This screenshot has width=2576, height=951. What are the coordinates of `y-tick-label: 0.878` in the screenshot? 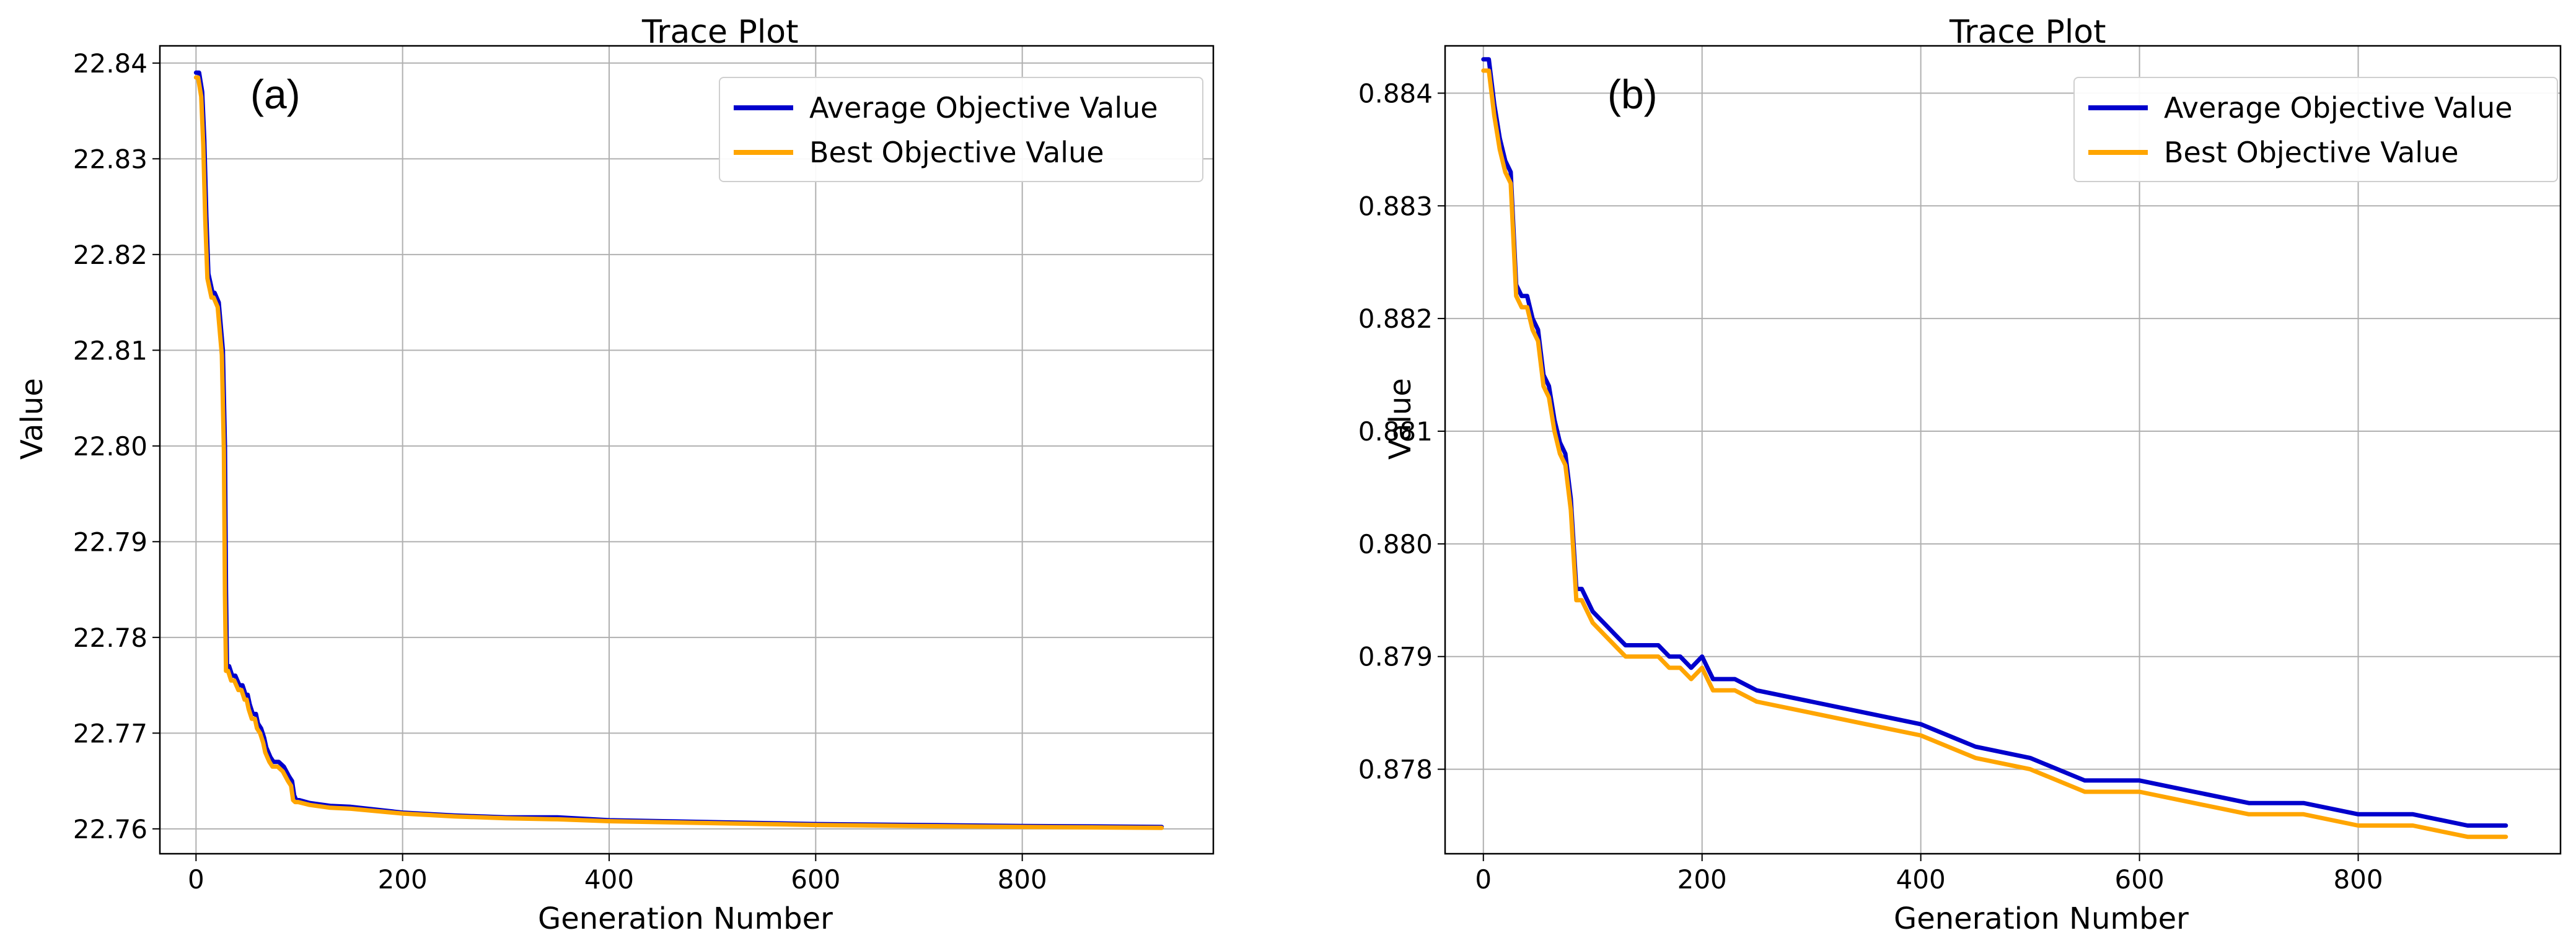 It's located at (1395, 770).